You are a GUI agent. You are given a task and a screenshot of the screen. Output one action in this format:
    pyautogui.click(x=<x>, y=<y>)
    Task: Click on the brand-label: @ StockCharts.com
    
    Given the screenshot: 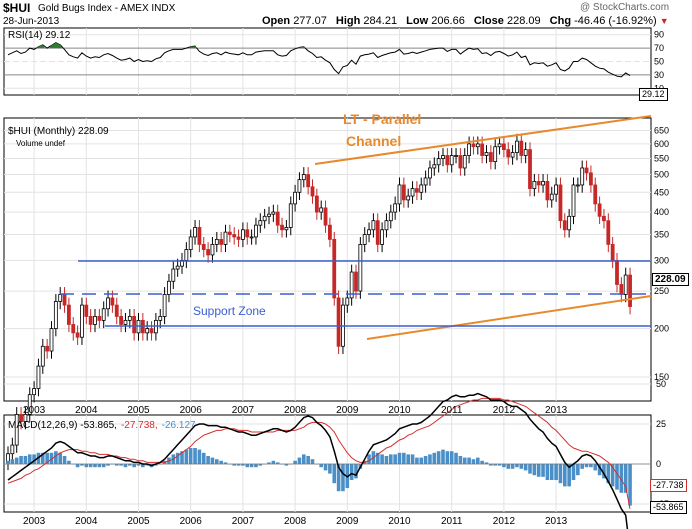 What is the action you would take?
    pyautogui.click(x=625, y=7)
    